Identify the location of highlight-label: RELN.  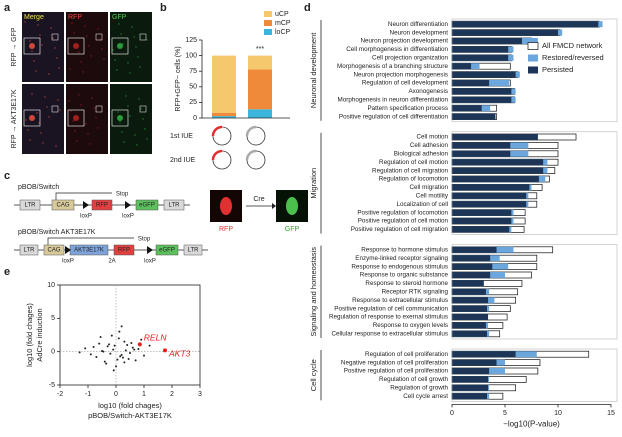
(156, 338).